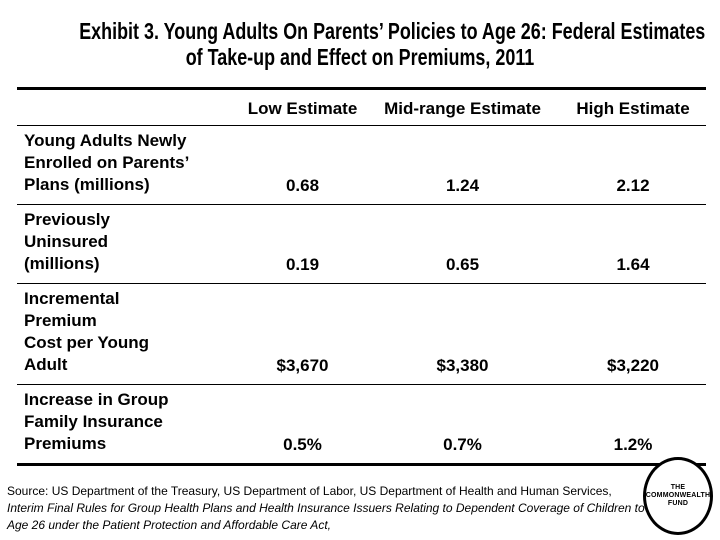  What do you see at coordinates (302, 244) in the screenshot?
I see `cell-value: 0.19` at bounding box center [302, 244].